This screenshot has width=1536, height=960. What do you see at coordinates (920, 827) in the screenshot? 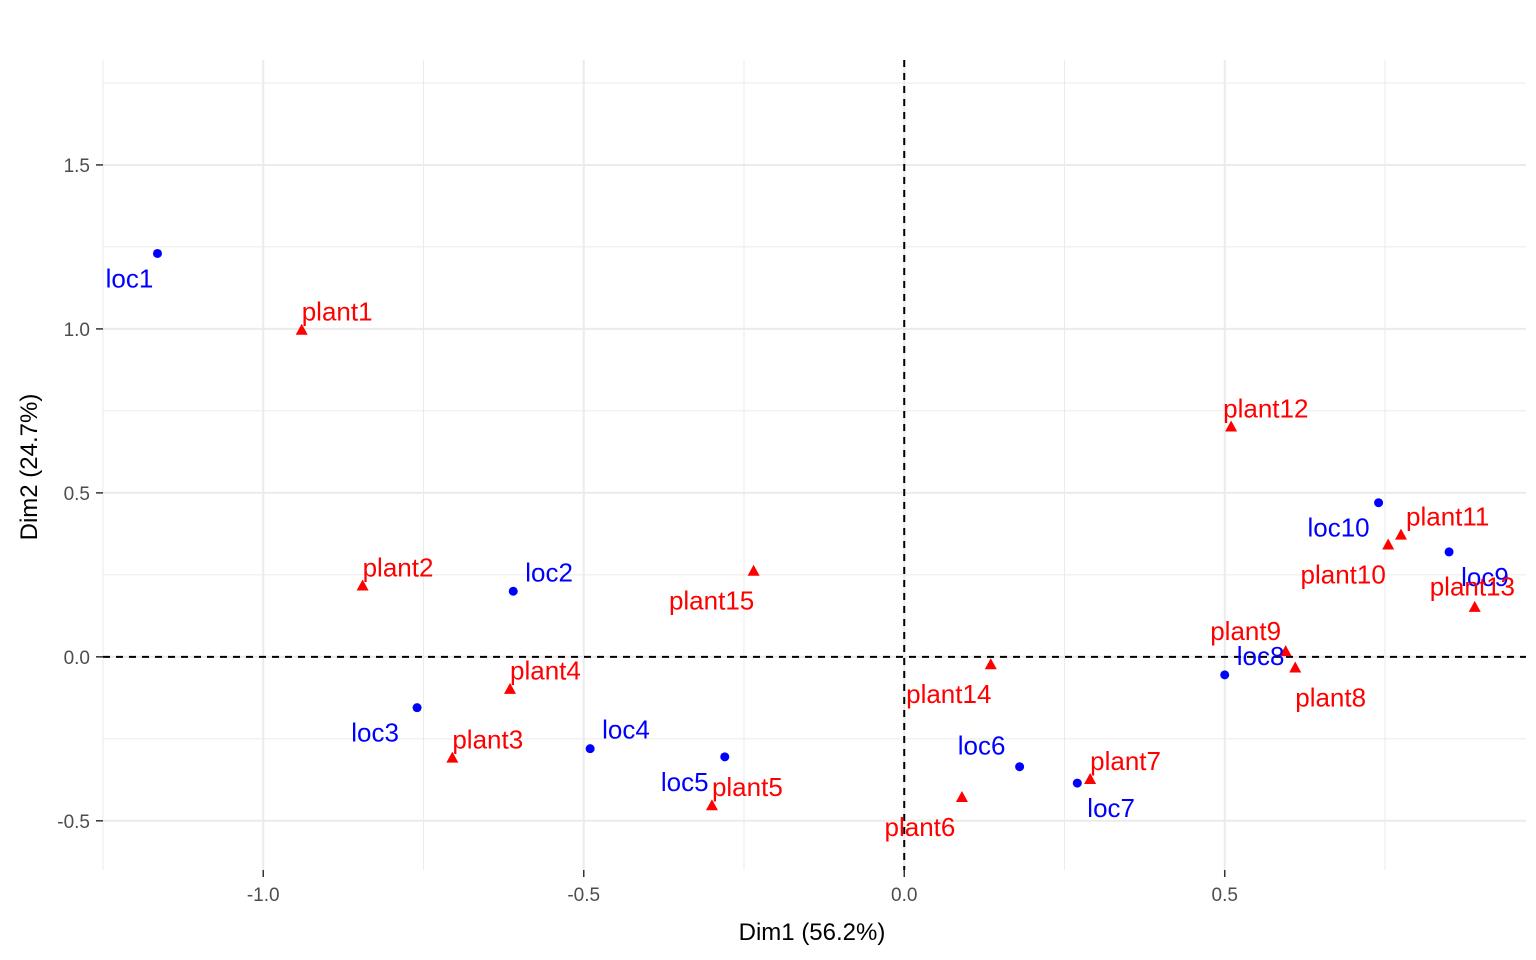
I see `label-plant6: plant6` at bounding box center [920, 827].